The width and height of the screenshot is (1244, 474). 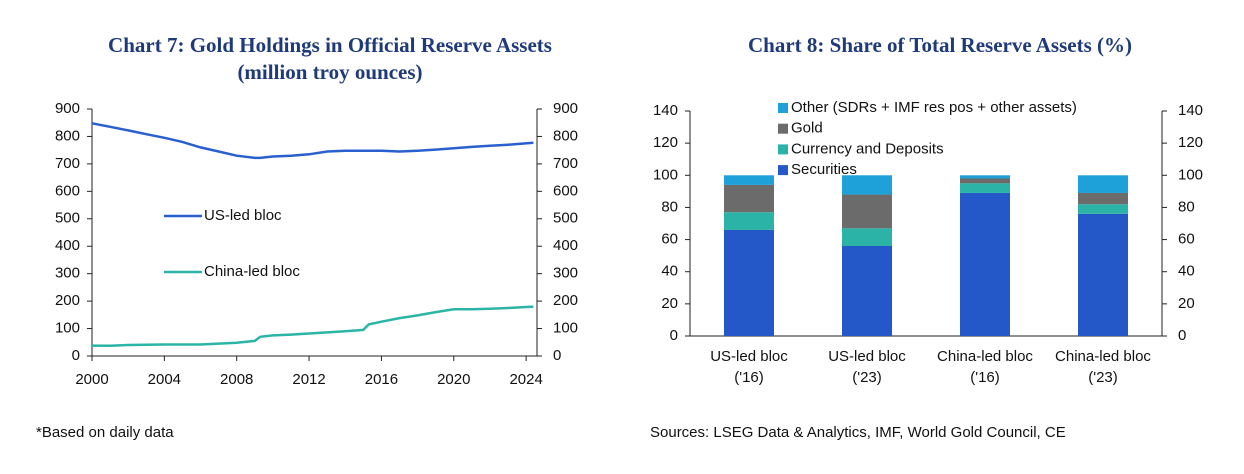 What do you see at coordinates (243, 215) in the screenshot?
I see `legend-label: US-led bloc` at bounding box center [243, 215].